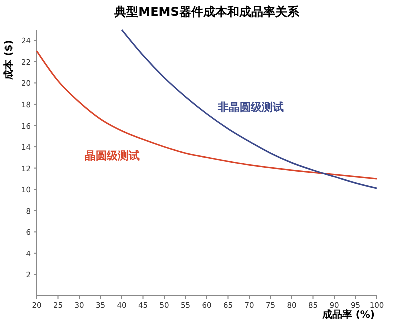 This screenshot has width=397, height=321. Describe the element at coordinates (112, 155) in the screenshot. I see `series-label: 晶圆级测试` at that location.